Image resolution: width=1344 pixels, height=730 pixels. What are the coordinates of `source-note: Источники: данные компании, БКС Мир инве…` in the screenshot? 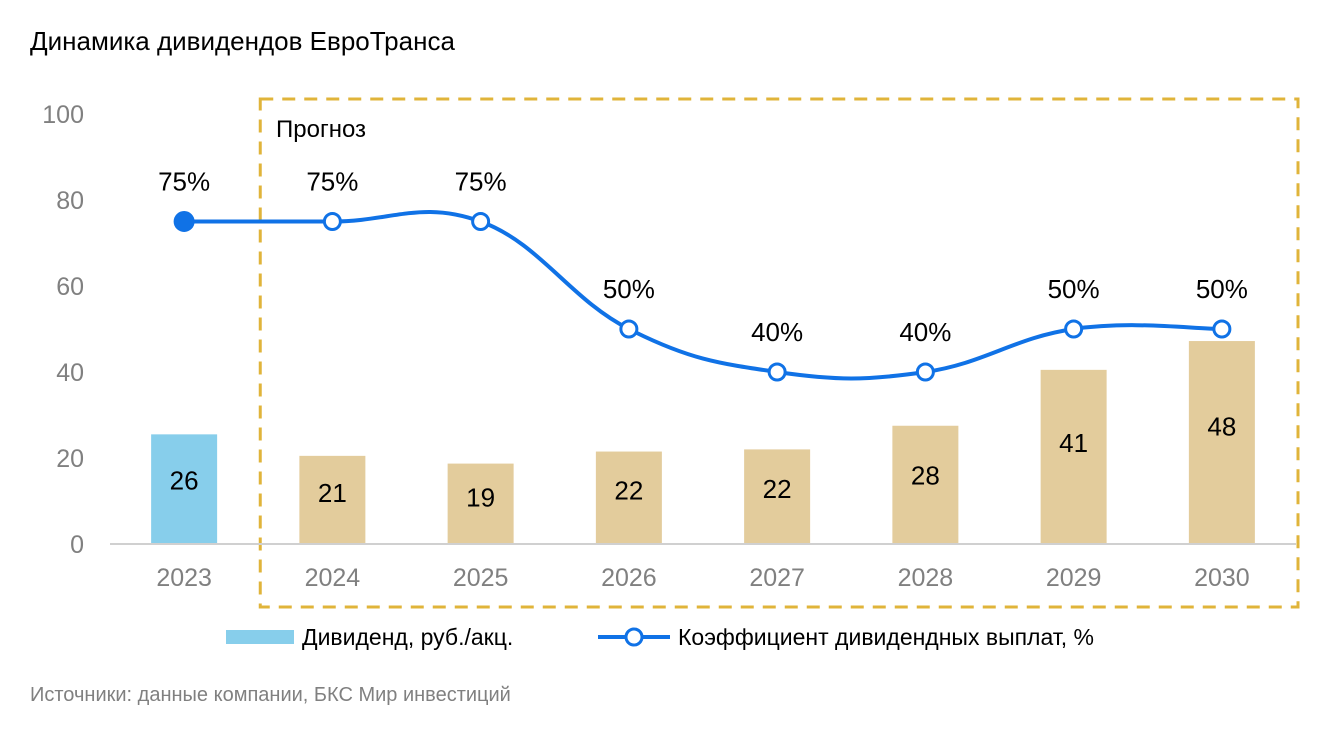 It's located at (270, 695).